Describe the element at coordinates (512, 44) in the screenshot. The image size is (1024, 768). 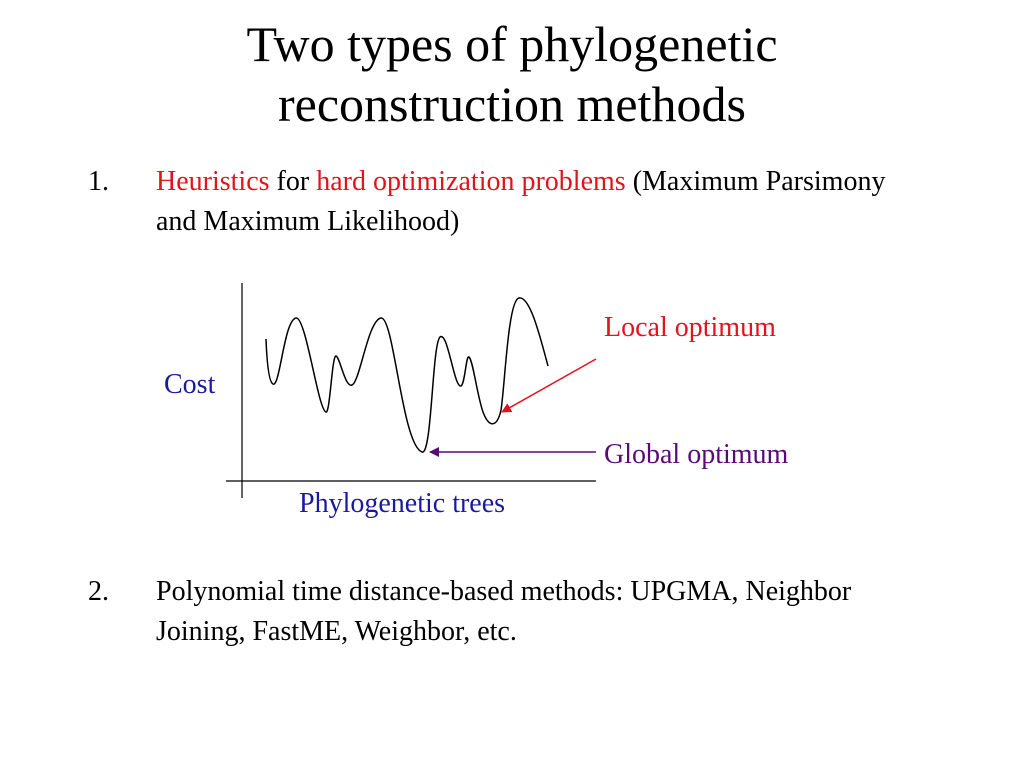
I see `title-line-1: Two types of phylogenetic` at that location.